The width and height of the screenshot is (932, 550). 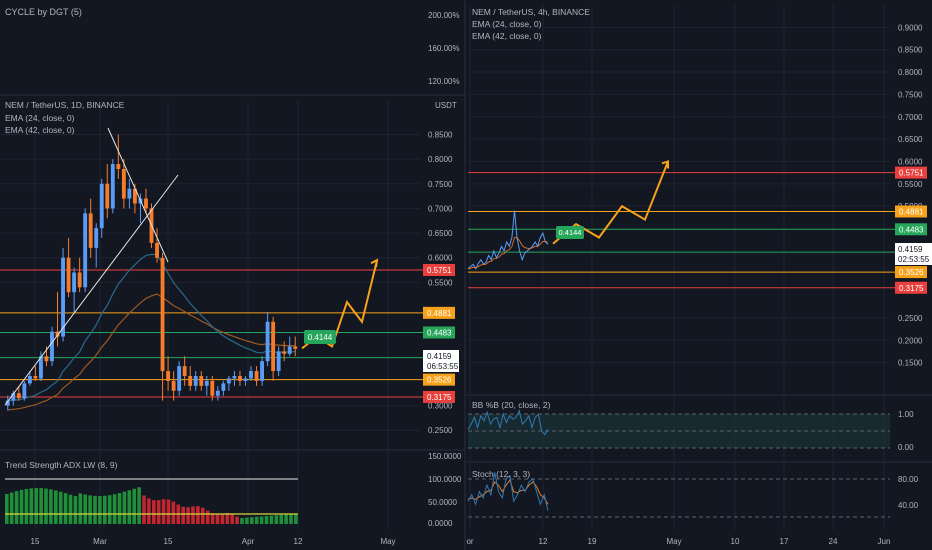 I want to click on adx-tick-50: 50.0000, so click(x=442, y=502).